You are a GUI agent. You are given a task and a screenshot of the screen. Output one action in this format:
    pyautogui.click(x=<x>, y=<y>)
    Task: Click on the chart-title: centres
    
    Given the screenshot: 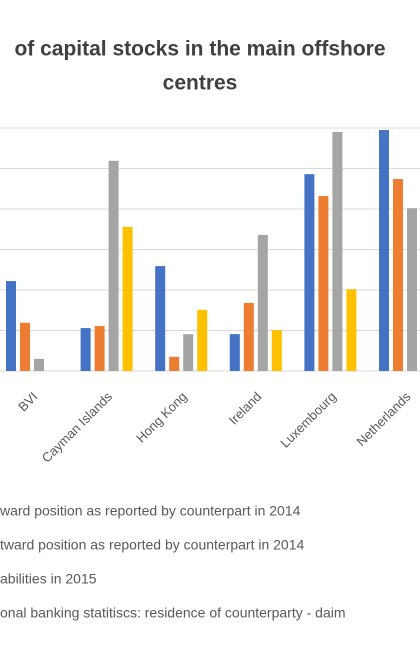 What is the action you would take?
    pyautogui.click(x=200, y=83)
    